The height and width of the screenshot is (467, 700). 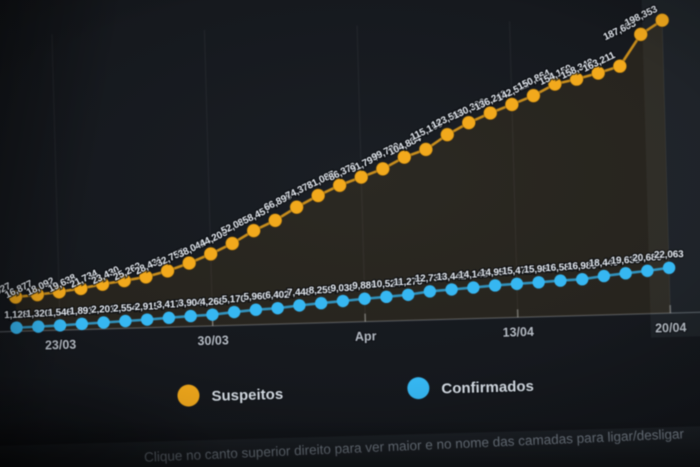 I want to click on legend: Suspeitos Confirmados, so click(x=356, y=390).